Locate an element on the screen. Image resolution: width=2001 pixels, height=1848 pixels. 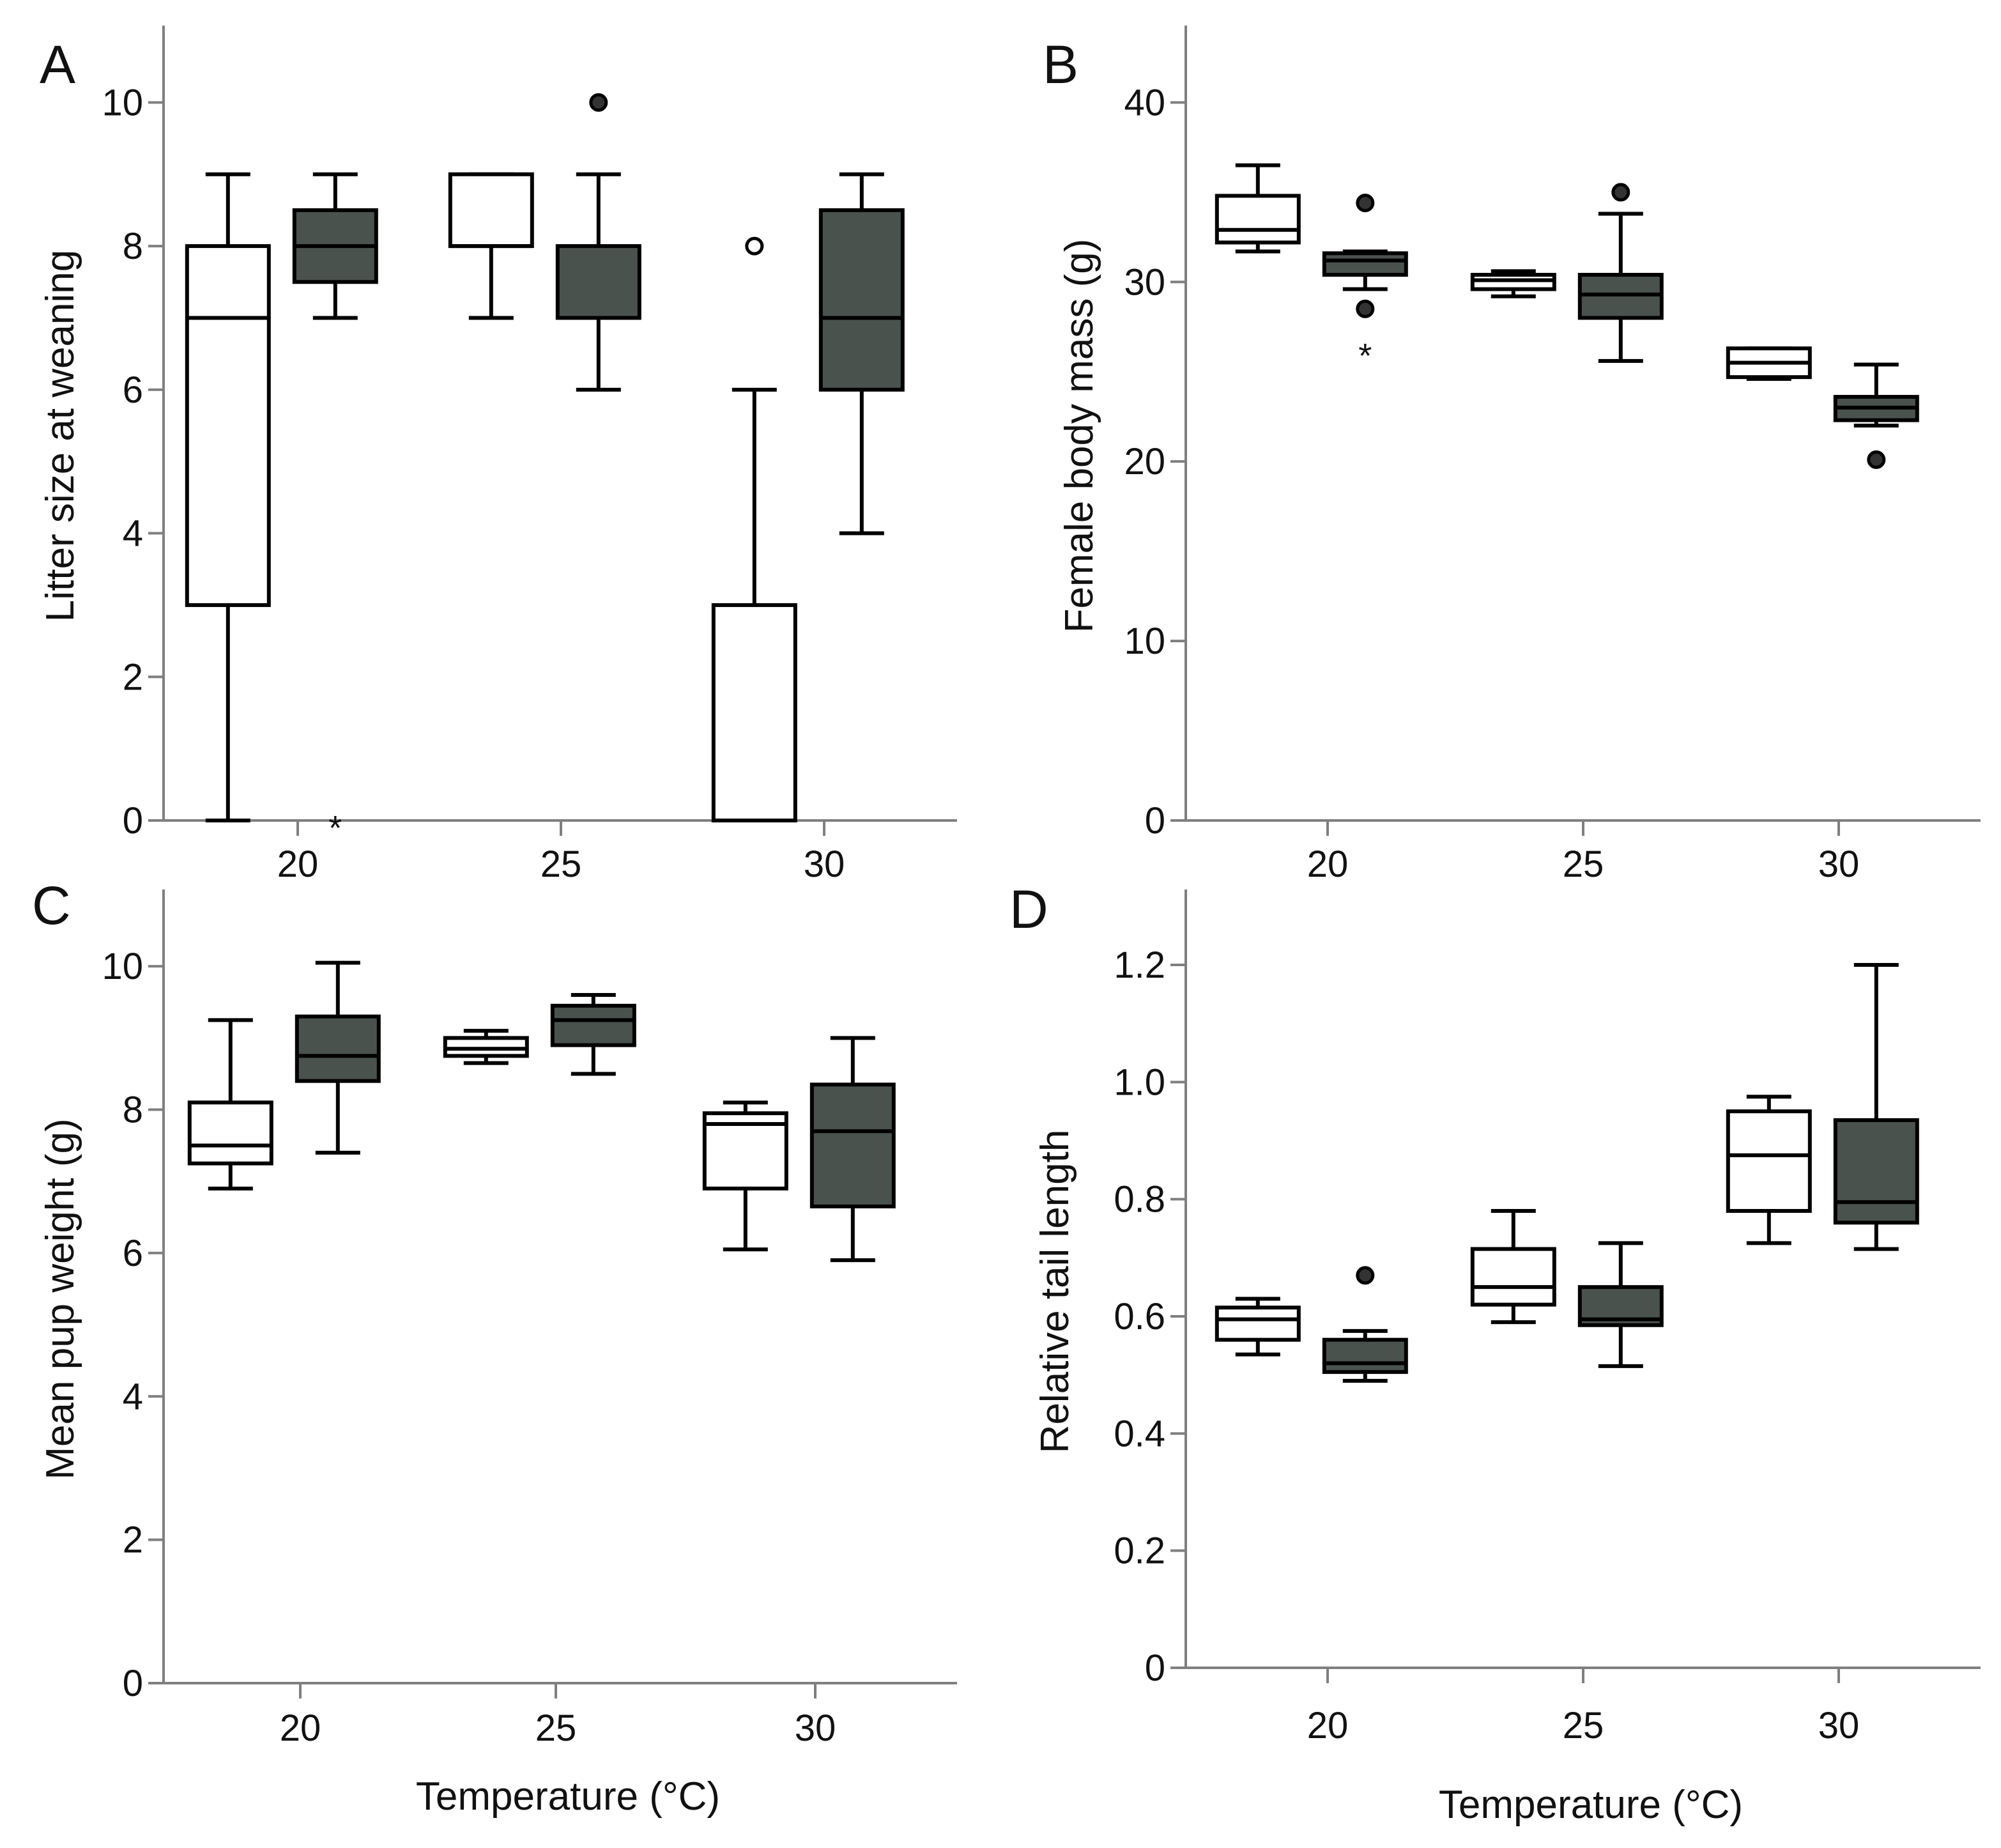
y-tick-label: 0.4 is located at coordinates (1139, 1433).